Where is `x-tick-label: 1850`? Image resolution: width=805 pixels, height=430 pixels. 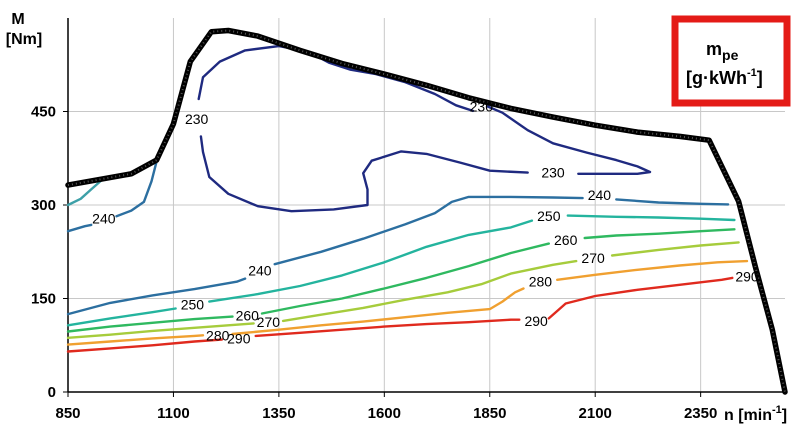 x-tick-label: 1850 is located at coordinates (489, 413).